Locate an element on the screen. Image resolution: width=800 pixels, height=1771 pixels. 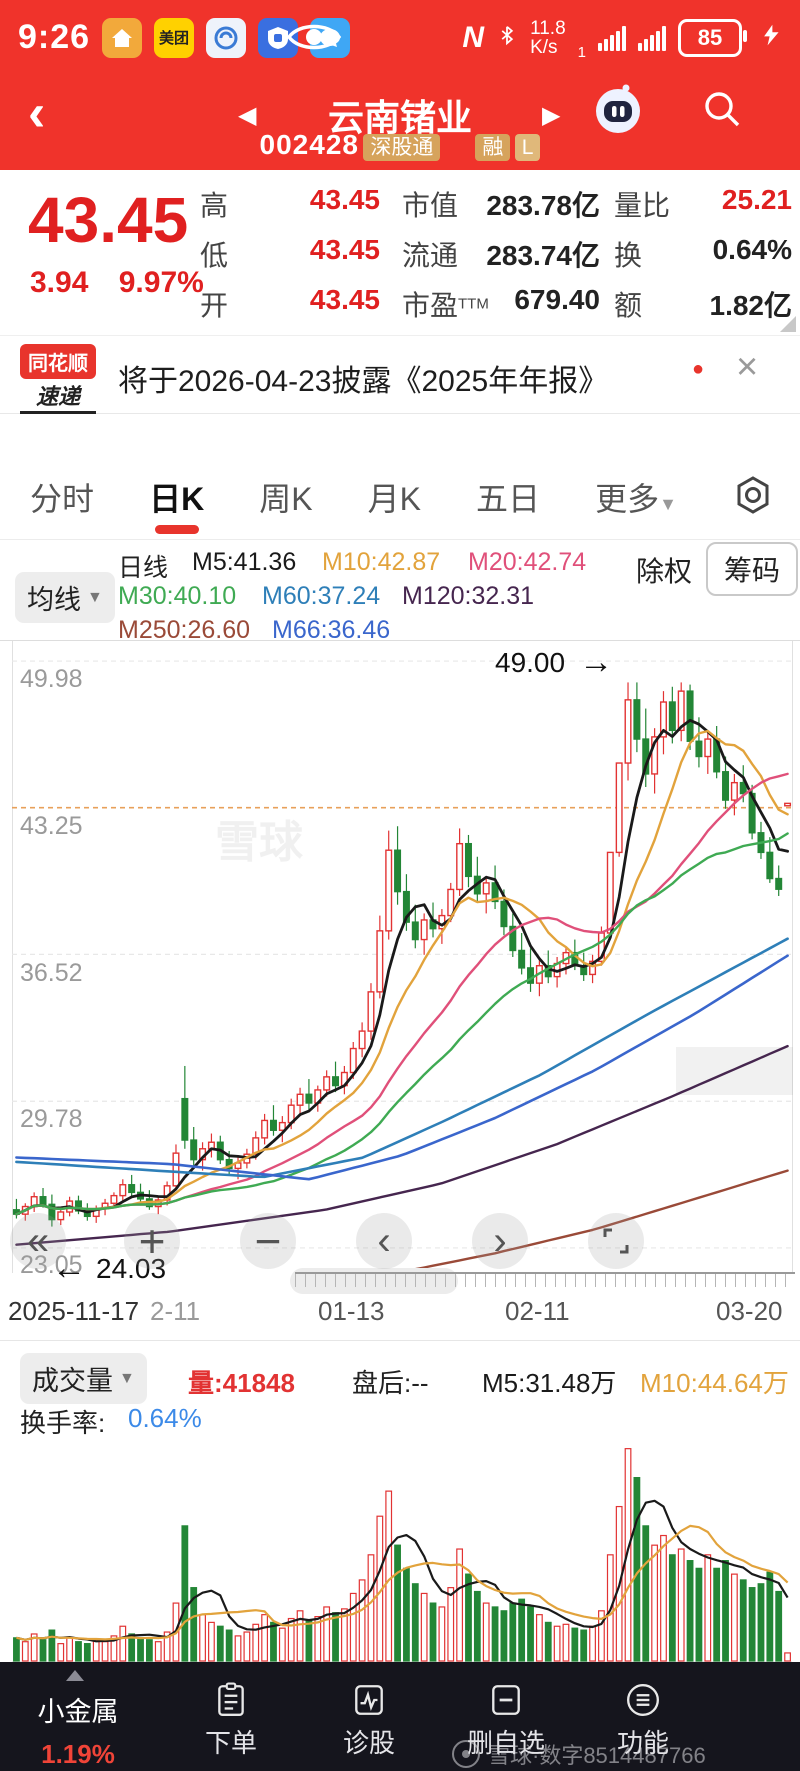
last-price: 43.45 is located at coordinates (108, 220).